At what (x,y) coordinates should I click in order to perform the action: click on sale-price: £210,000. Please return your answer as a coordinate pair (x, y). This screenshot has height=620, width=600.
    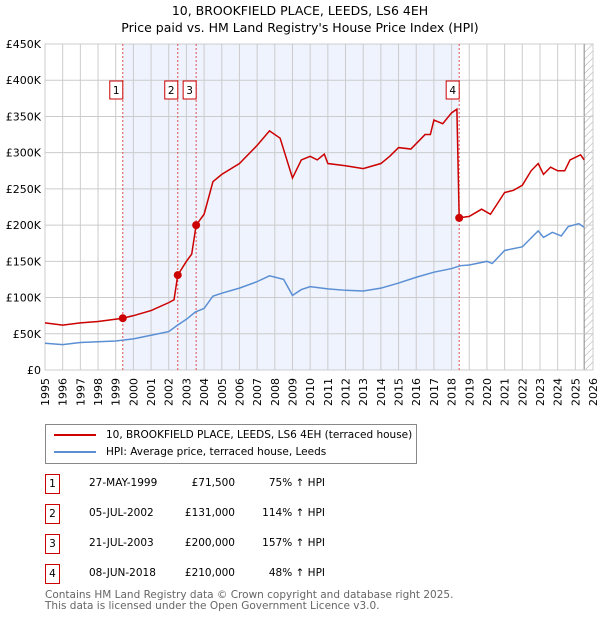
    Looking at the image, I should click on (209, 573).